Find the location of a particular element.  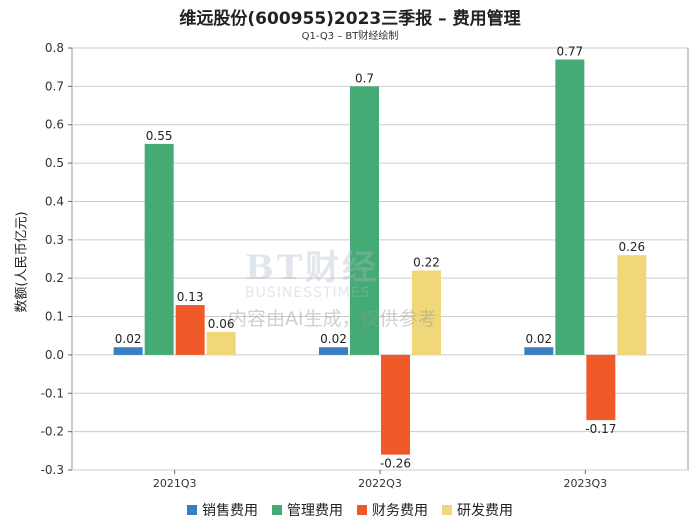

chart-legend: 销售费用 管理费用 财务费用 研发费用 is located at coordinates (350, 510).